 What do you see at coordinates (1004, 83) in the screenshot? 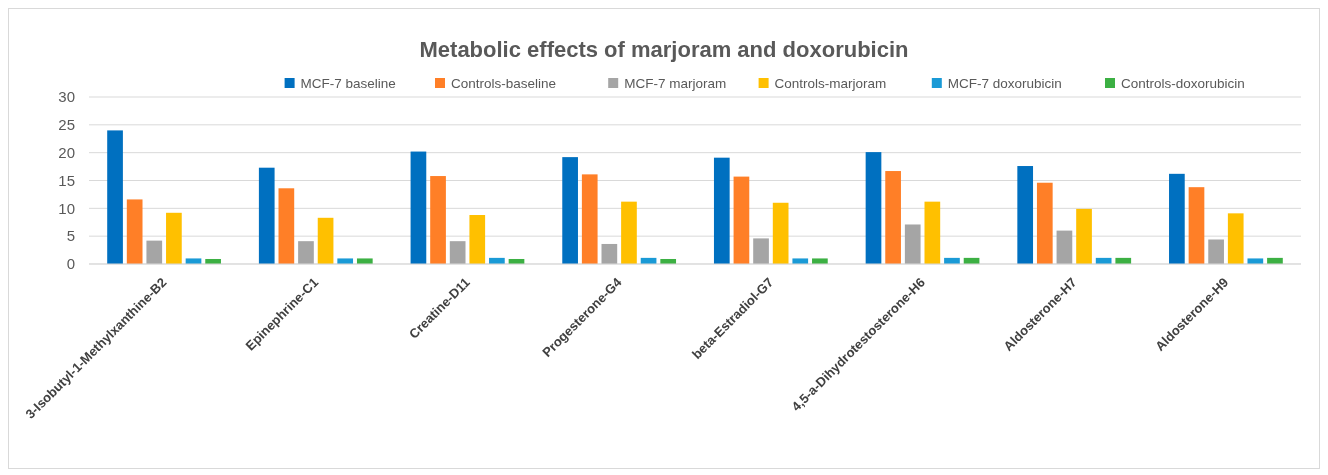
I see `legend-label: MCF-7 doxorubicin` at bounding box center [1004, 83].